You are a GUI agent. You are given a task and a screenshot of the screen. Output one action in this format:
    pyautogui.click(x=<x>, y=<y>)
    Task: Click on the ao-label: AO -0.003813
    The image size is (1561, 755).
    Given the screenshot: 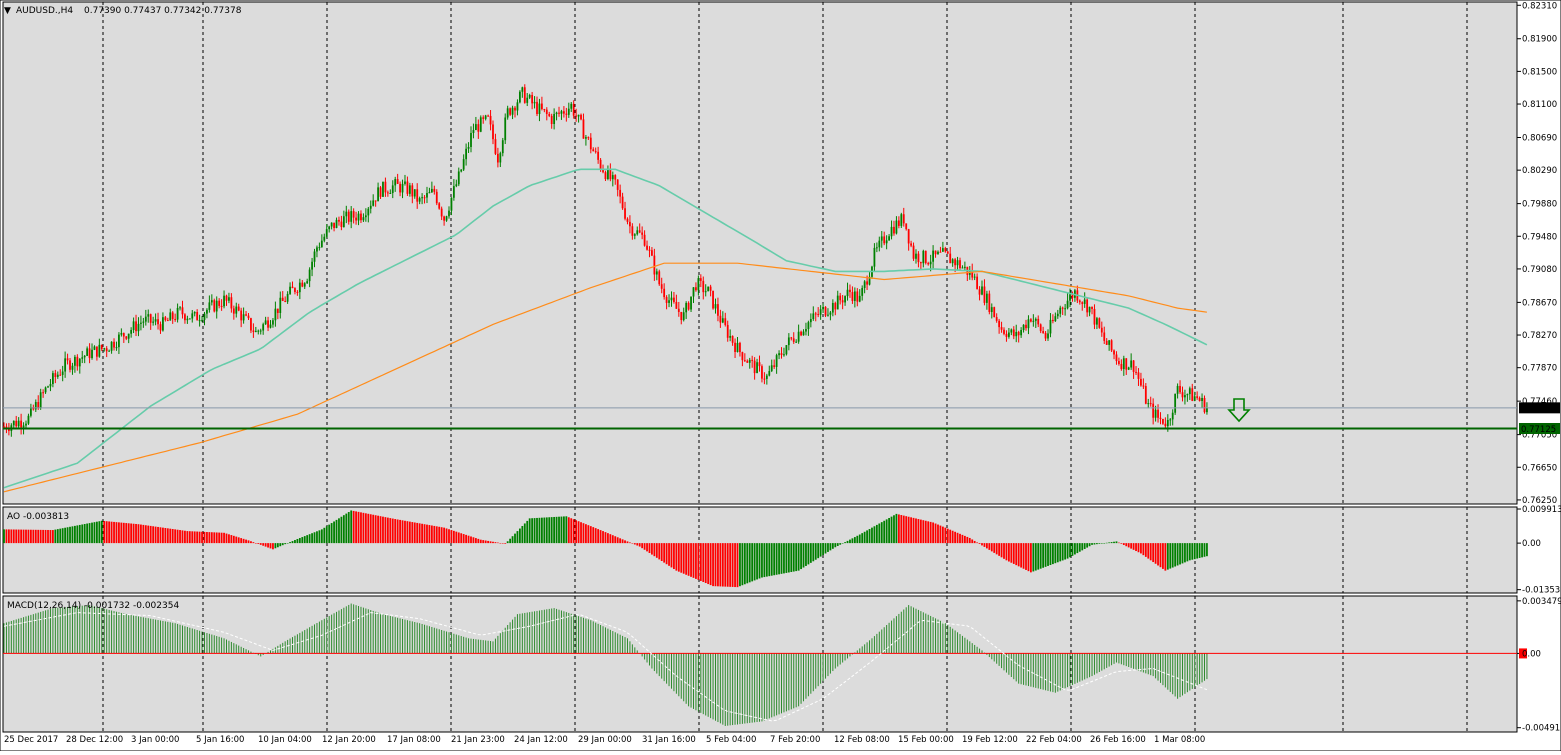 What is the action you would take?
    pyautogui.click(x=38, y=517)
    